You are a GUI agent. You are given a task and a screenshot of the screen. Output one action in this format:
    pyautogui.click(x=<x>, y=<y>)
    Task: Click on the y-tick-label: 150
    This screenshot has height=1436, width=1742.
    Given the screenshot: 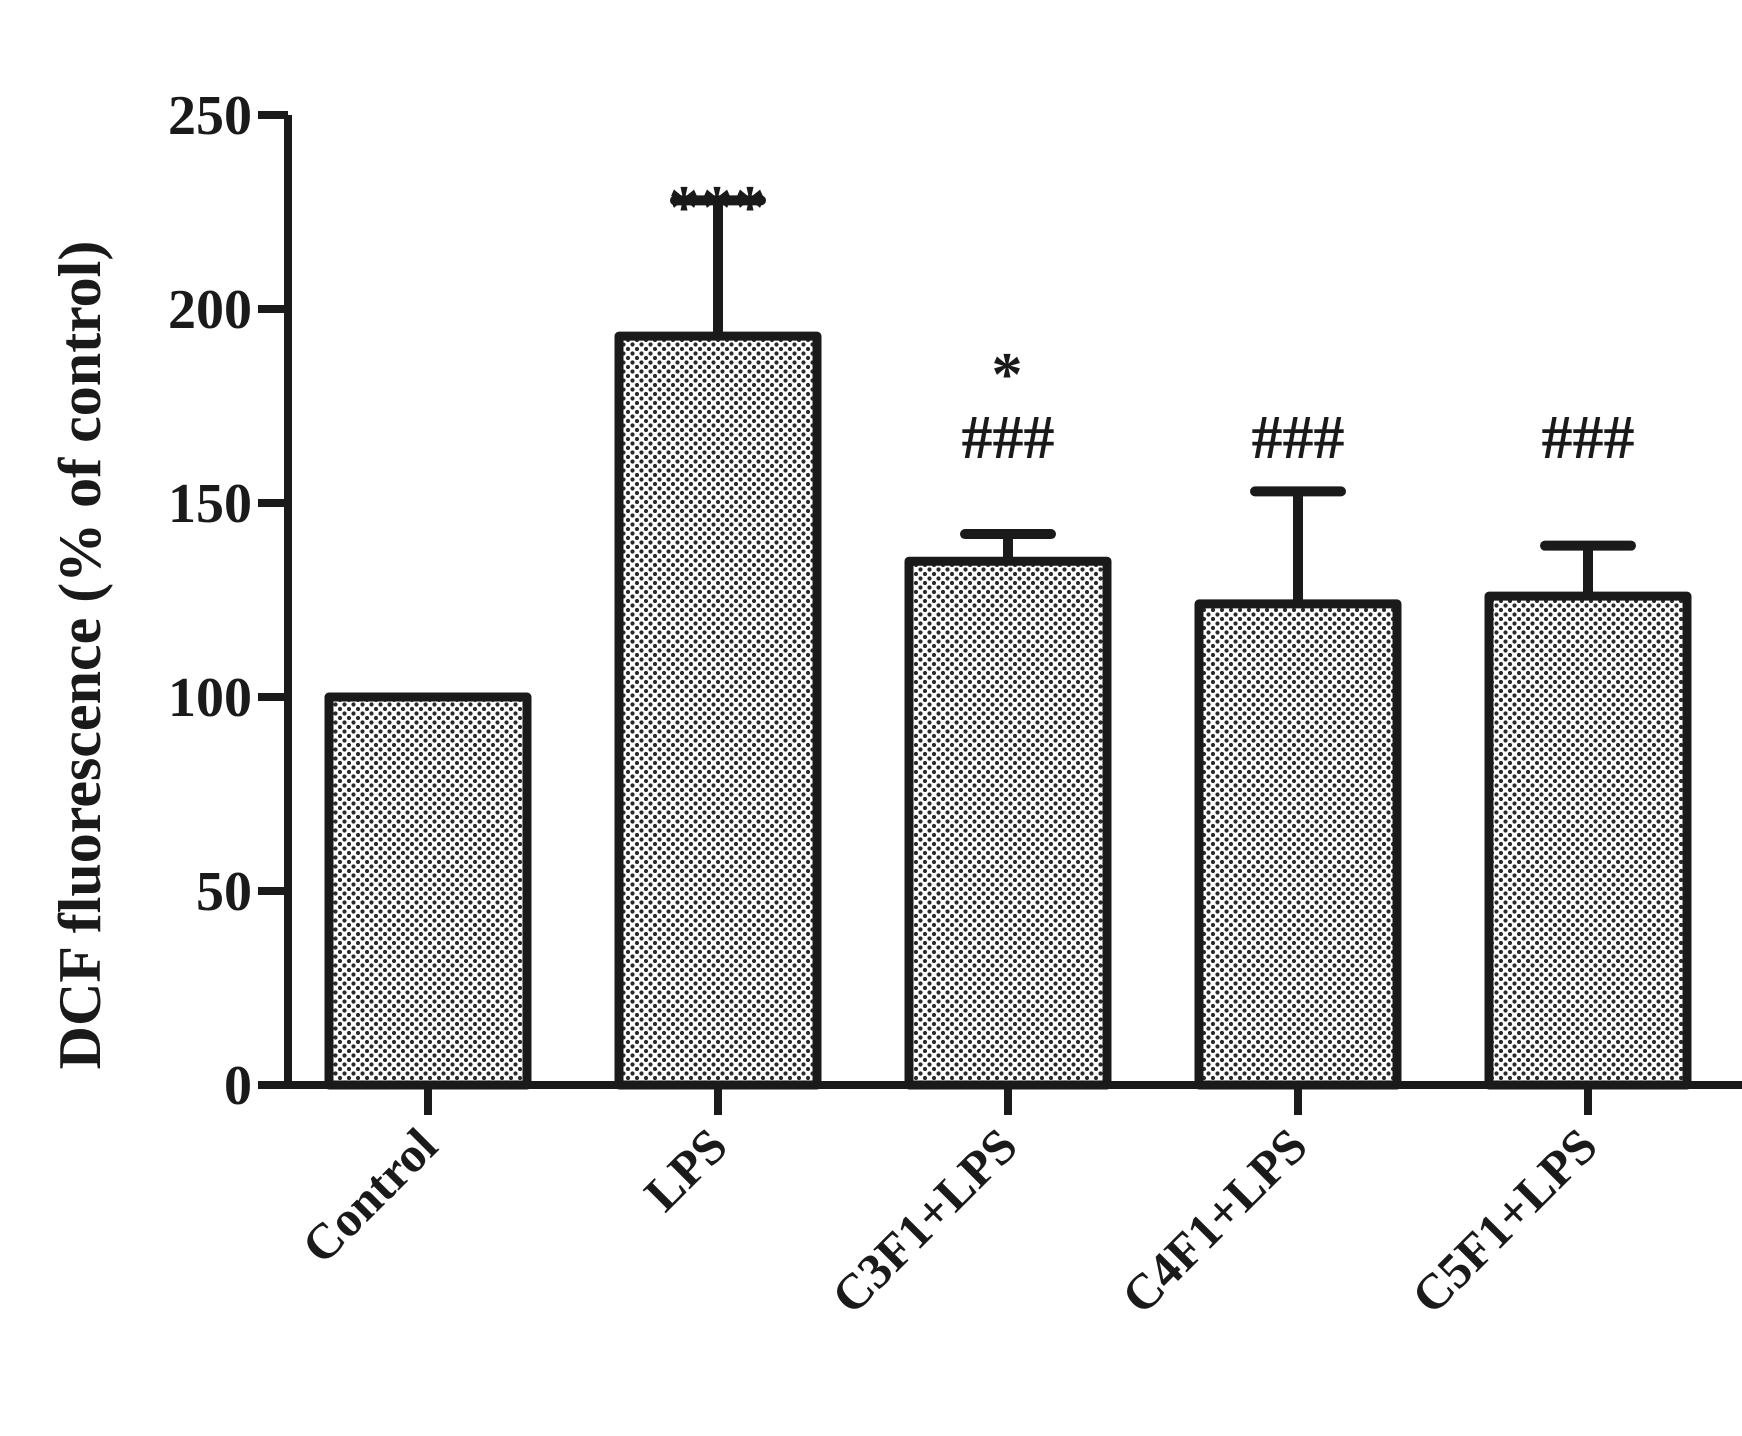 What is the action you would take?
    pyautogui.click(x=210, y=504)
    